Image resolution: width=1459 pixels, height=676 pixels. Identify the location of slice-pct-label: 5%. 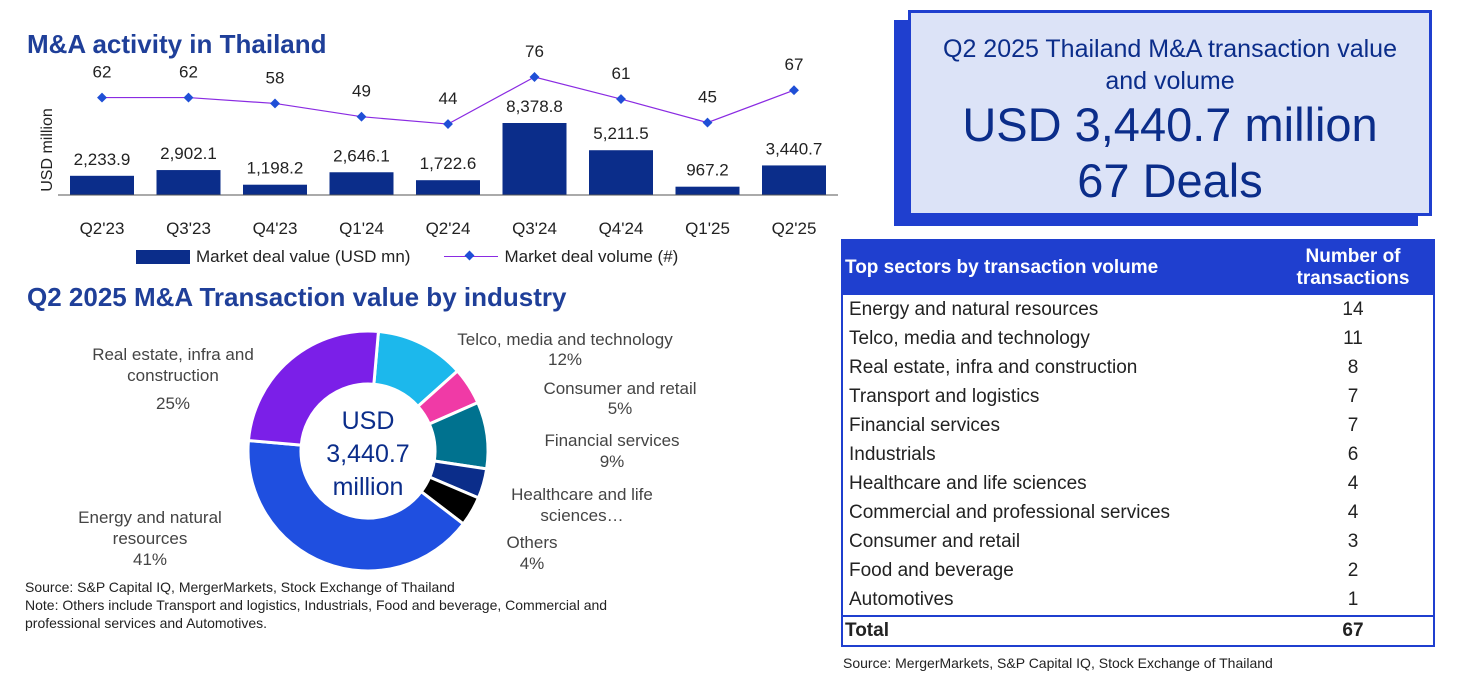
(620, 408).